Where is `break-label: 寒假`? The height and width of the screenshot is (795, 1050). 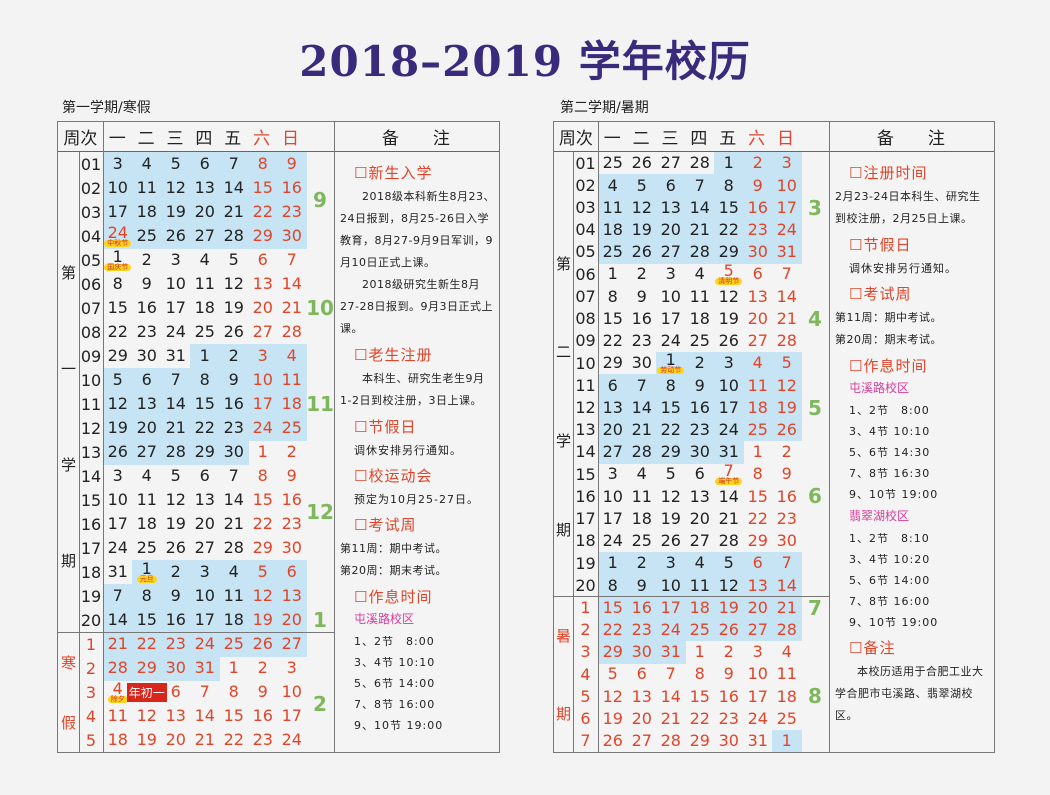
break-label: 寒假 is located at coordinates (68, 692).